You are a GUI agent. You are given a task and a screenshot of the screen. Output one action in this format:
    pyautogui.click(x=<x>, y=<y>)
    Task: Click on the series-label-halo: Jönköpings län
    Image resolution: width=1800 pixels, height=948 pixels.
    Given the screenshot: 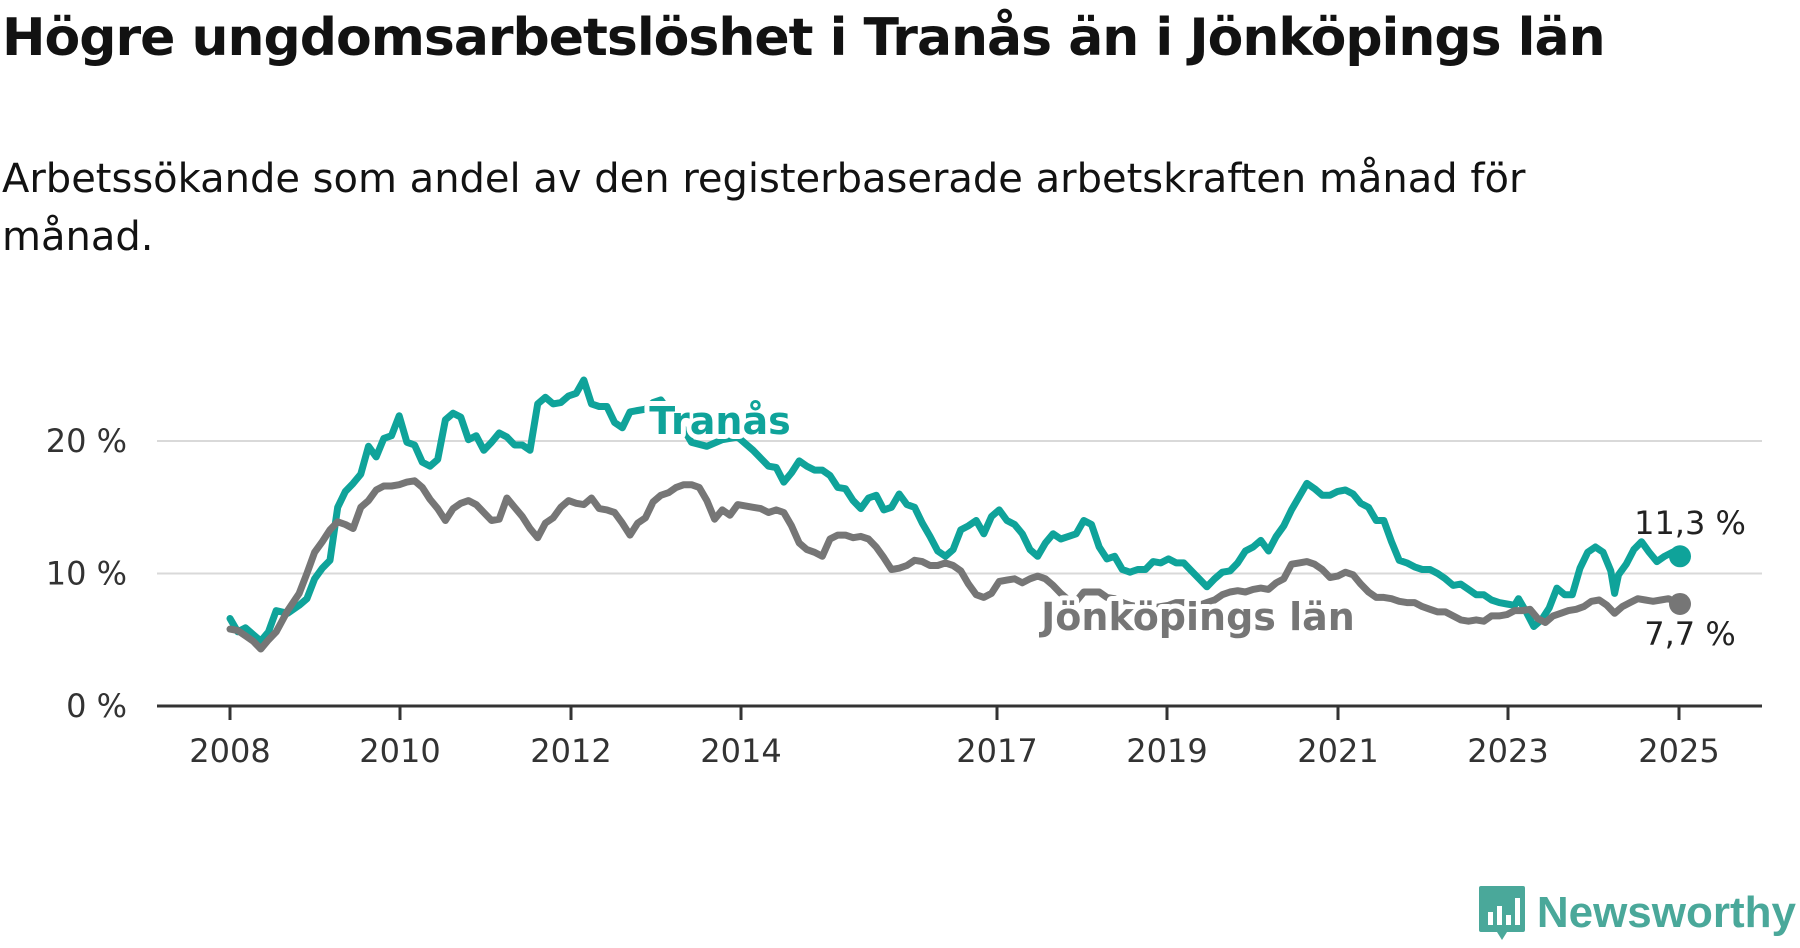 What is the action you would take?
    pyautogui.click(x=1196, y=617)
    